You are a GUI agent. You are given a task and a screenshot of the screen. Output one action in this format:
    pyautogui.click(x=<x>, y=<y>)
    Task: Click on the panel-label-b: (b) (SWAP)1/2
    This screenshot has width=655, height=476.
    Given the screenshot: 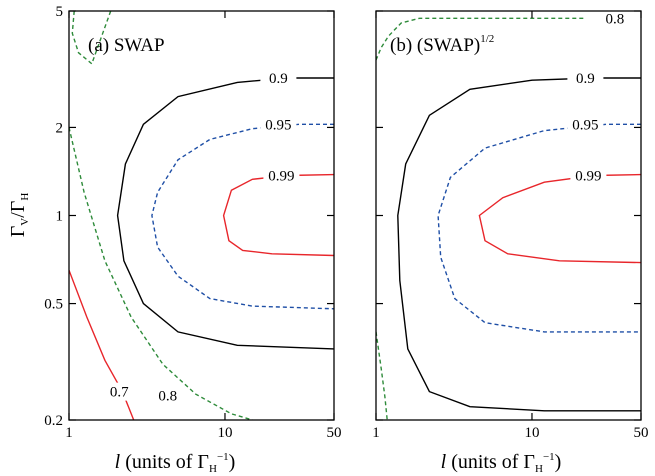 What is the action you would take?
    pyautogui.click(x=442, y=44)
    